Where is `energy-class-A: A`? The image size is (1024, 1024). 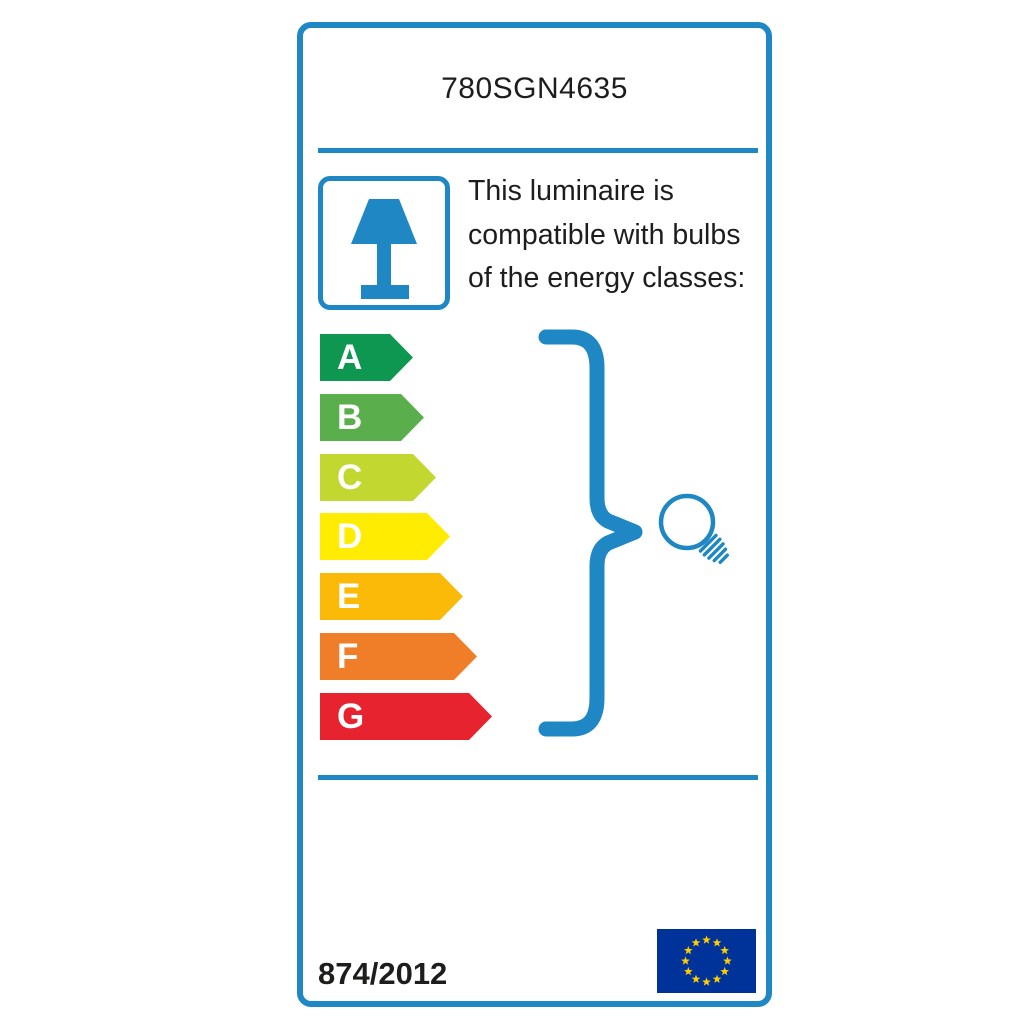
energy-class-A: A is located at coordinates (366, 357).